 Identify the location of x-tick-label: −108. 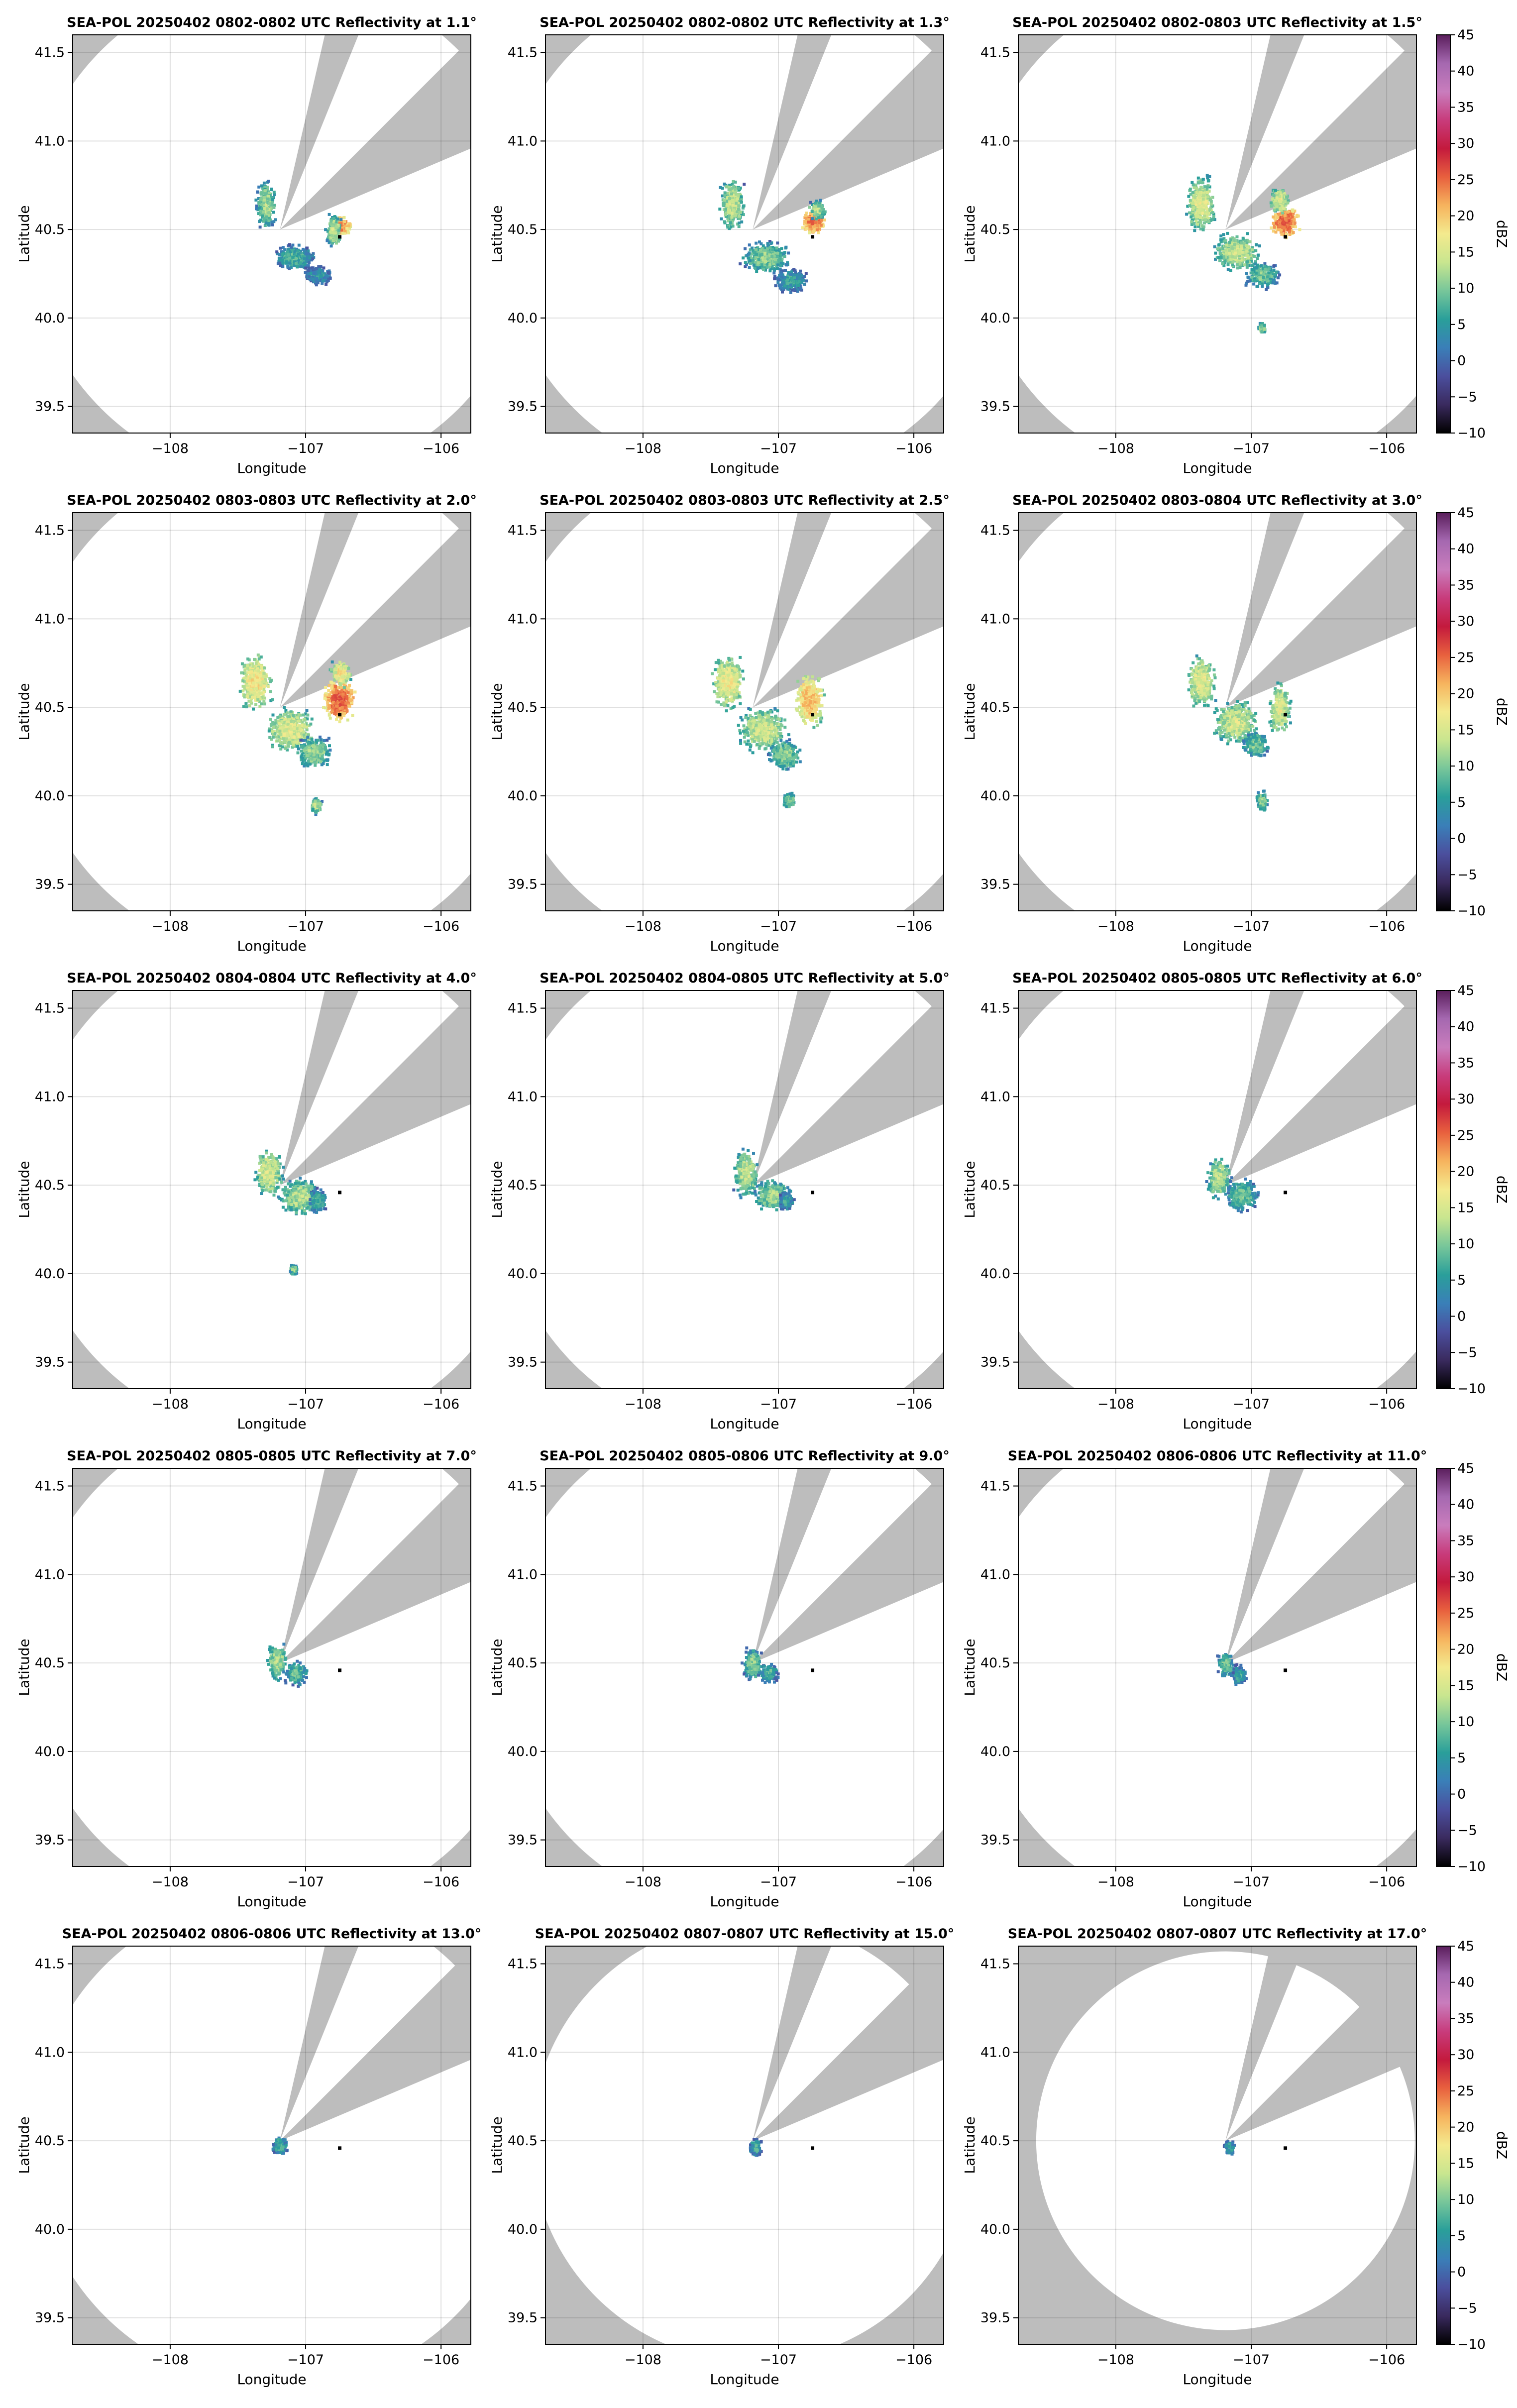
(170, 448).